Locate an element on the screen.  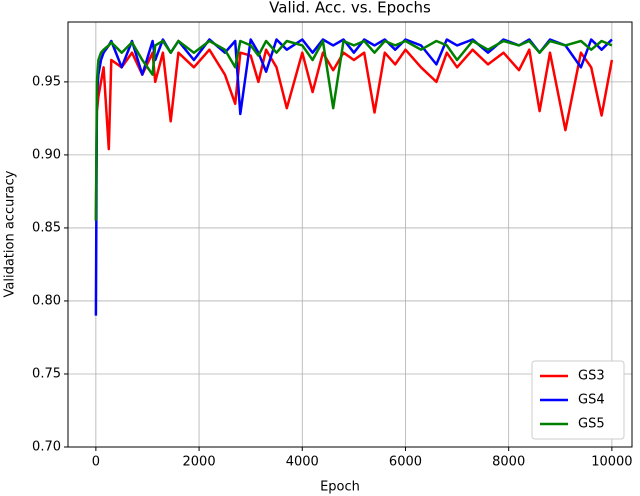
x-tick-label: 8000 is located at coordinates (508, 462).